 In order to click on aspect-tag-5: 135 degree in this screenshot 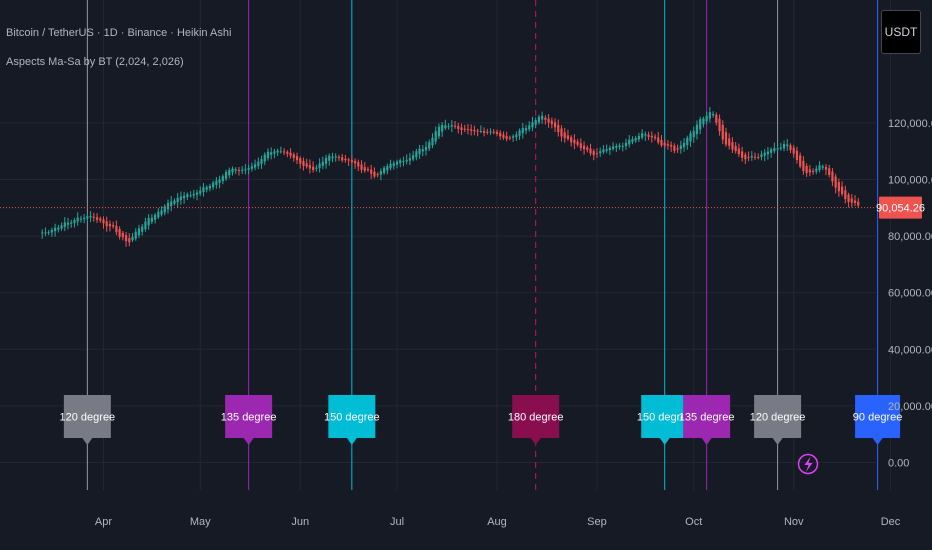, I will do `click(707, 420)`.